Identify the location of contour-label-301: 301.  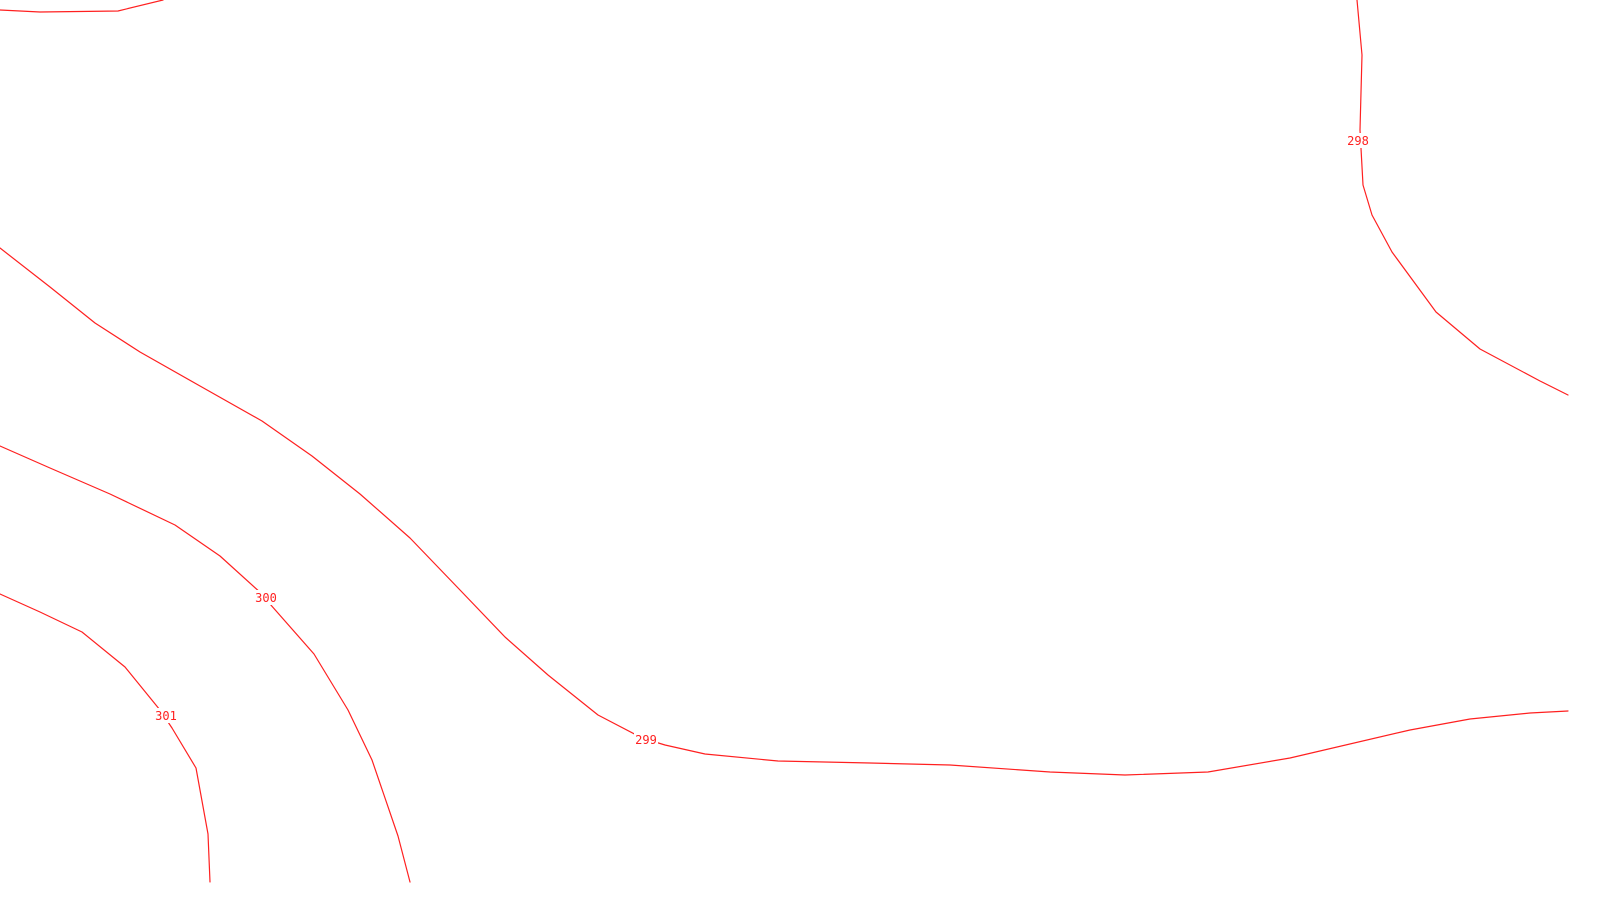
(166, 716).